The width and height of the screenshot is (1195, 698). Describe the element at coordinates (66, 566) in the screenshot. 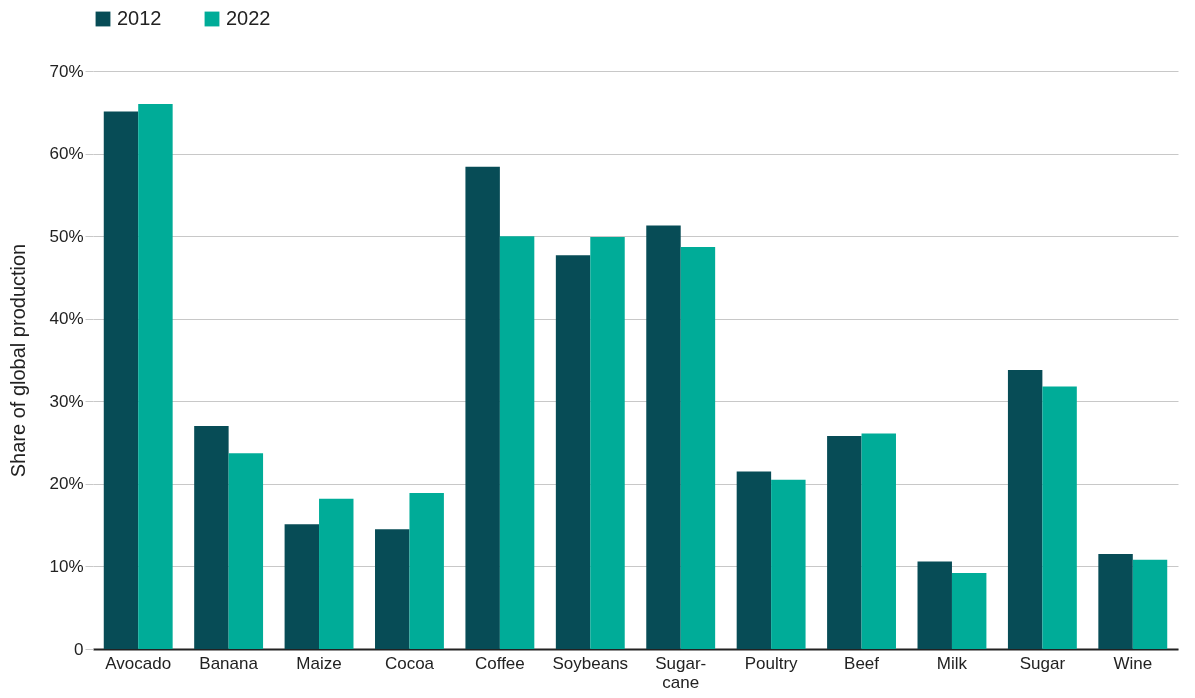

I see `y-tick-label: 10%` at that location.